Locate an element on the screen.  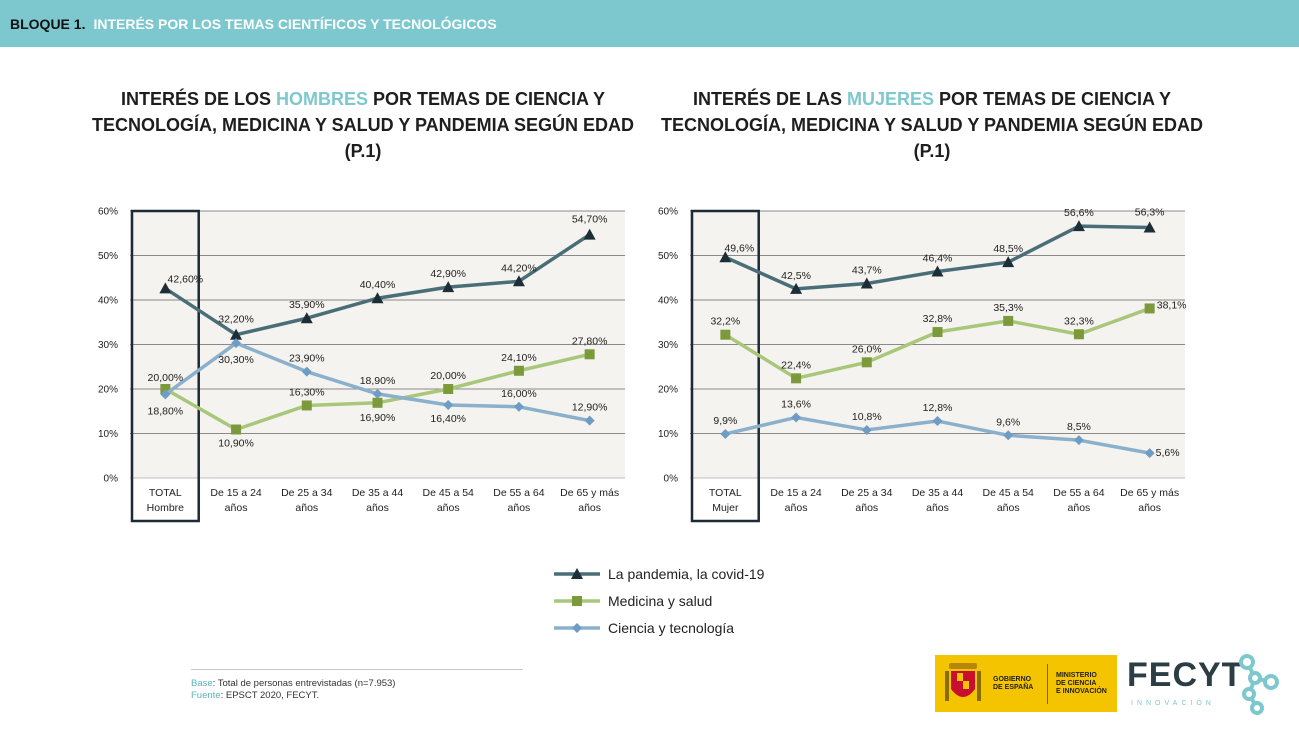
fecyt-logo: FECYT INNOVACIÓN is located at coordinates (1207, 685).